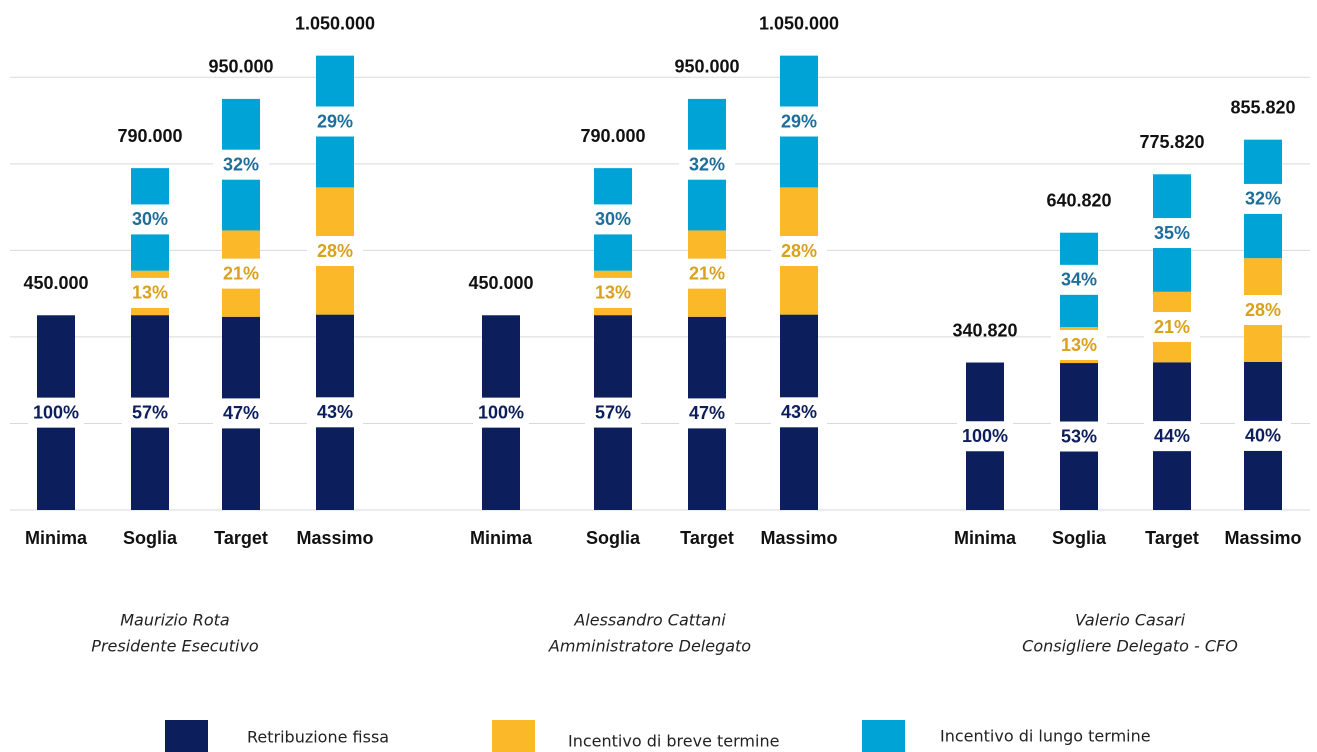 This screenshot has height=752, width=1317. I want to click on segment-label: 40%, so click(1263, 436).